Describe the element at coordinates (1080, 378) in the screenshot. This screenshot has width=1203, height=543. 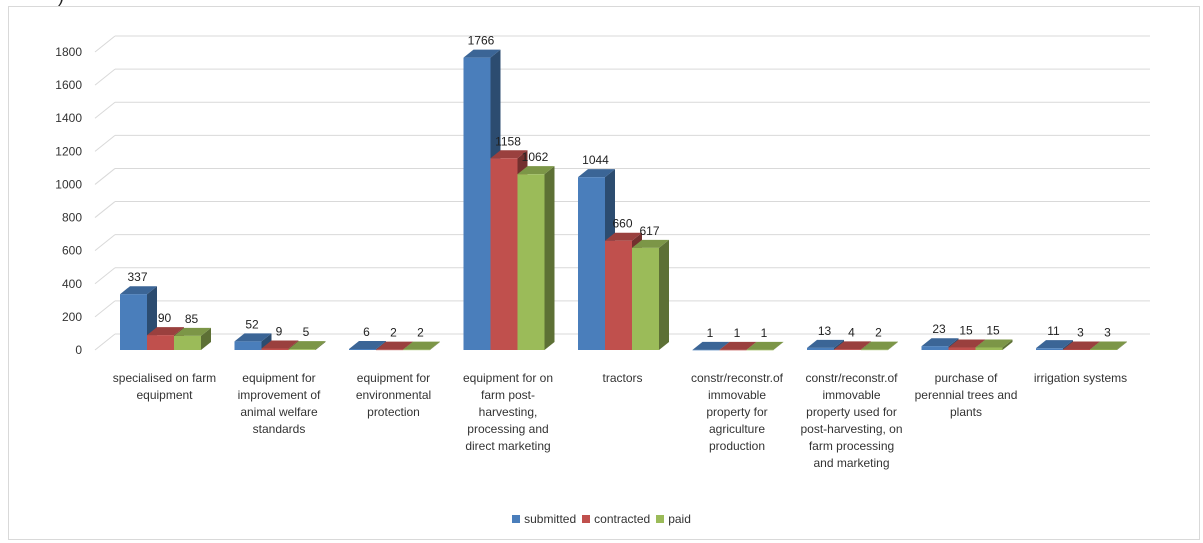
I see `category-label: irrigation systems` at that location.